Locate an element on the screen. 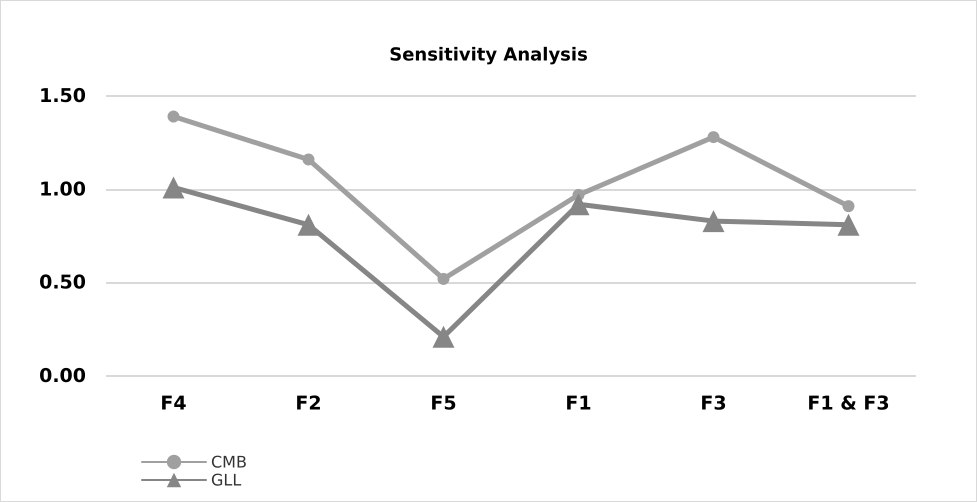  y-tick-label: 1.50 is located at coordinates (62, 96).